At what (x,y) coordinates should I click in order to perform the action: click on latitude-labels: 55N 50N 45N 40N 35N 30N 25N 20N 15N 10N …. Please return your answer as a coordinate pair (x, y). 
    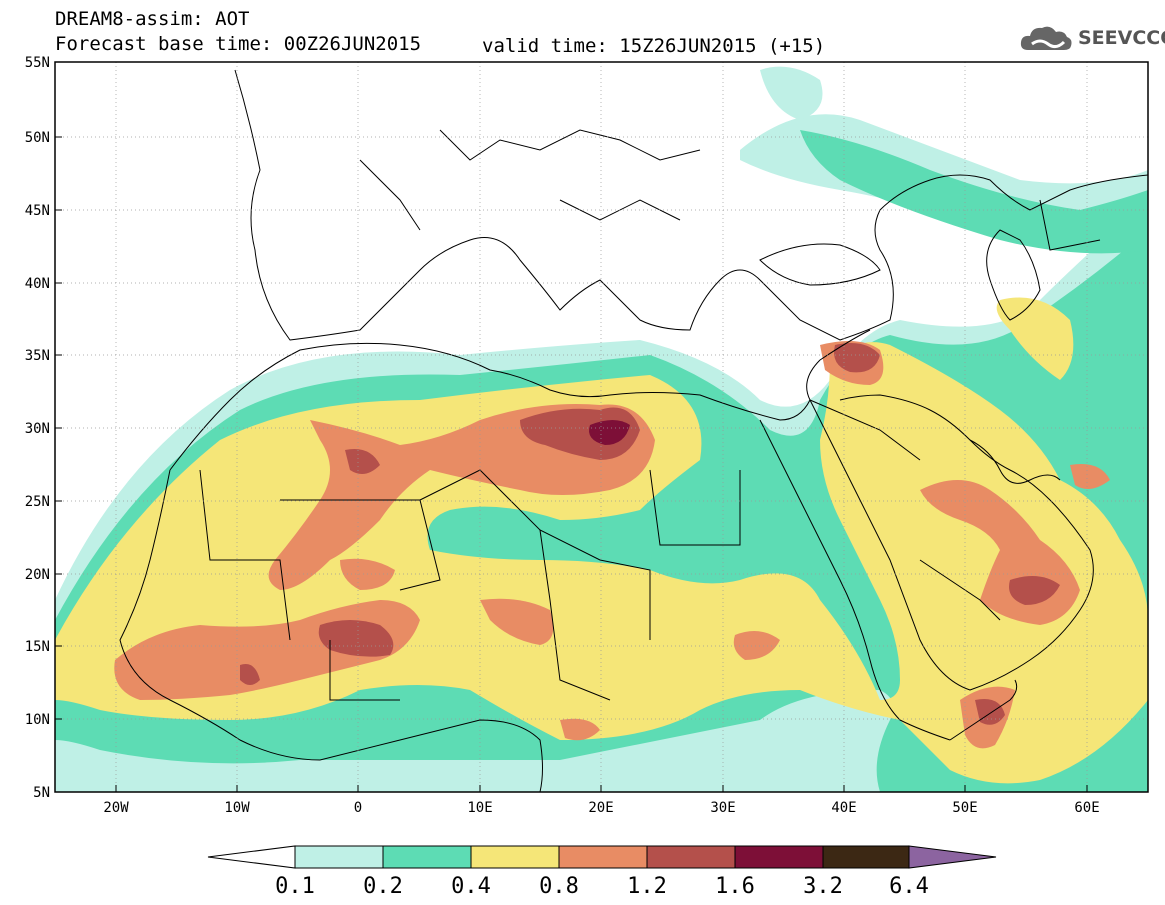
    Looking at the image, I should click on (37, 428).